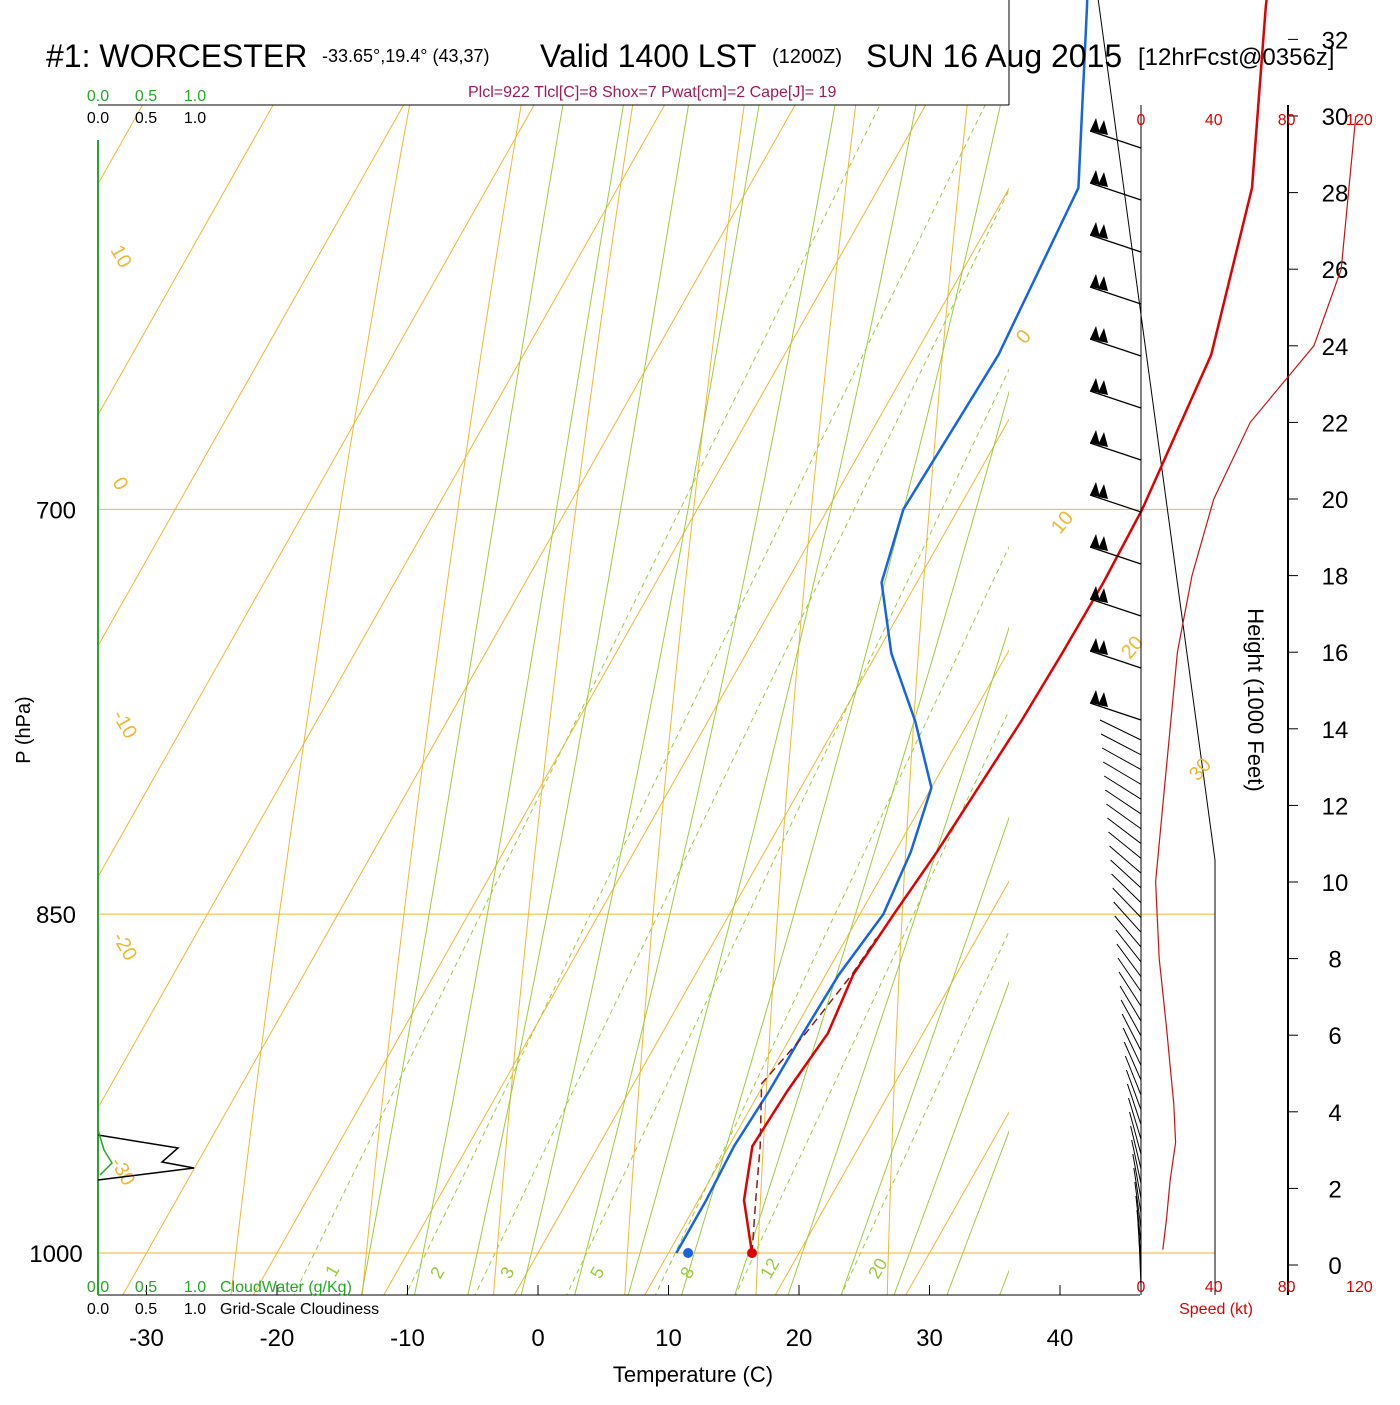 This screenshot has height=1405, width=1400. Describe the element at coordinates (277, 1338) in the screenshot. I see `x-tick-label: -20` at that location.